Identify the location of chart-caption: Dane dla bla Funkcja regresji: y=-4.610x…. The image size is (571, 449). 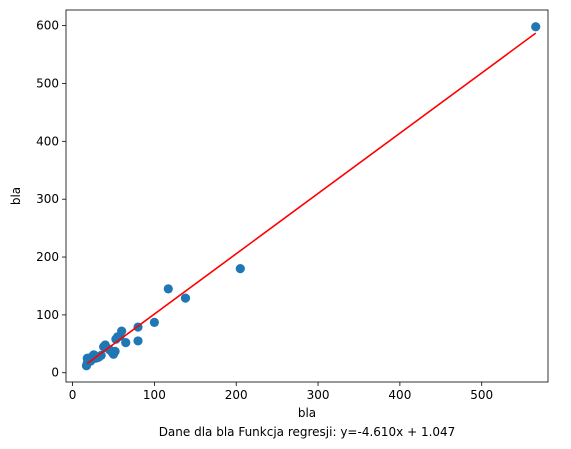
(307, 432).